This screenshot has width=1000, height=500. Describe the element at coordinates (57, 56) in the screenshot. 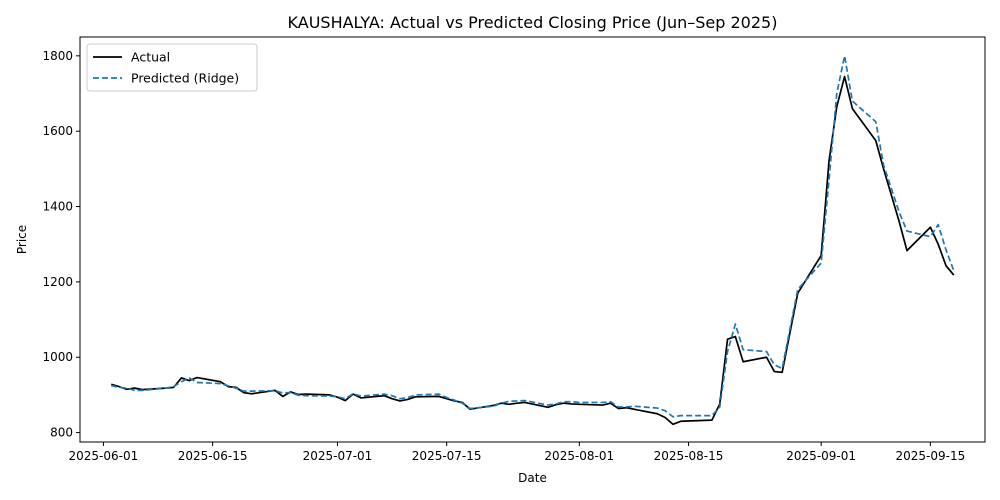

I see `y-tick-label: 1800` at that location.